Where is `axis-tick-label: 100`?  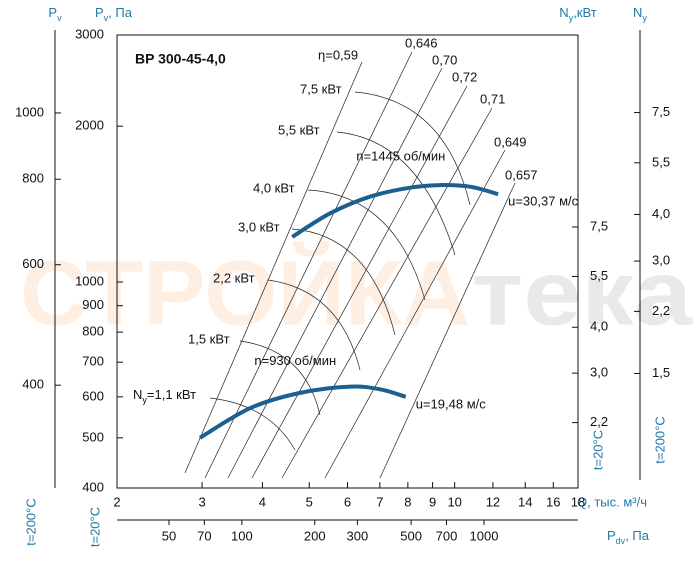
axis-tick-label: 100 is located at coordinates (242, 535).